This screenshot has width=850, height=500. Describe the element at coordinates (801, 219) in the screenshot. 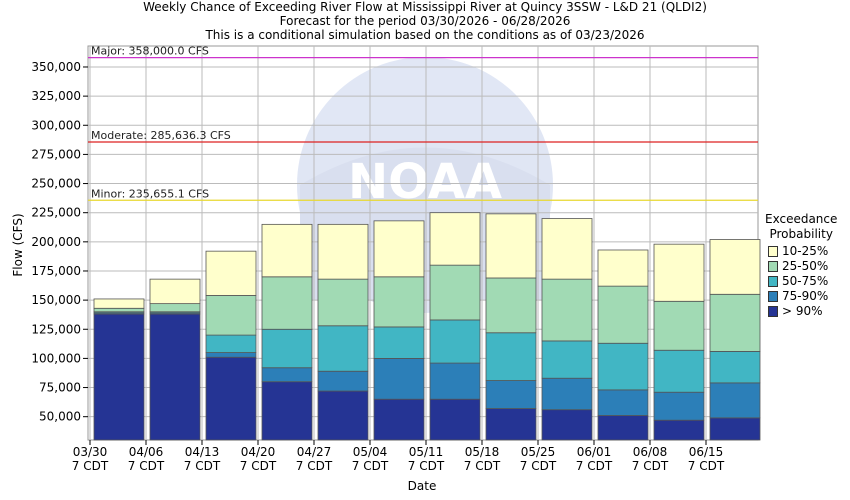

I see `legend-title-line1: Exceedance` at that location.